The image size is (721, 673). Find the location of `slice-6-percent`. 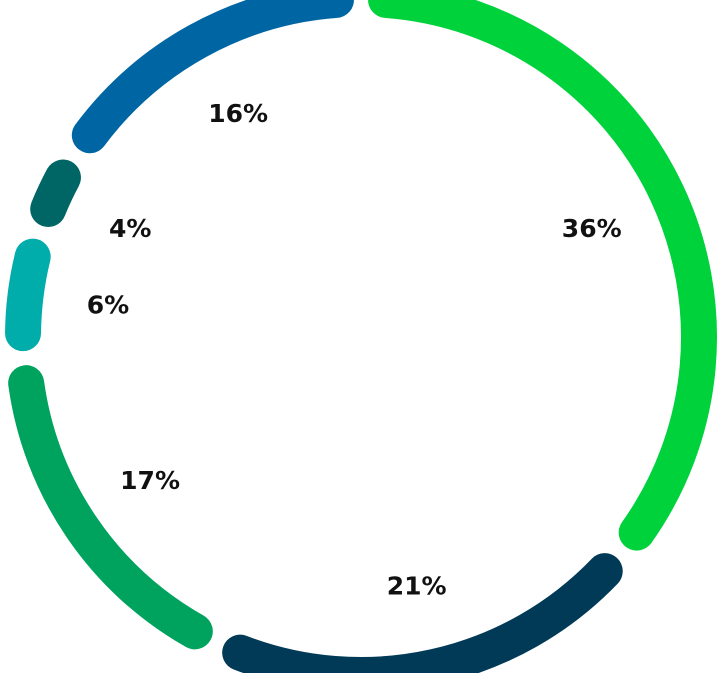

slice-6-percent is located at coordinates (28, 295).